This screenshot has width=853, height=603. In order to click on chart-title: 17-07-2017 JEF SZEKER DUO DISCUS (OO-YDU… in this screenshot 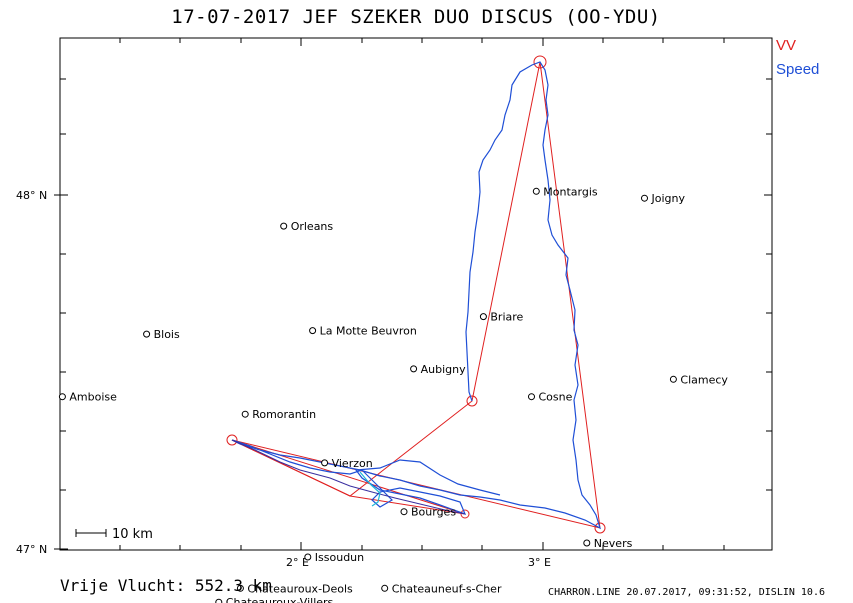, I will do `click(416, 17)`.